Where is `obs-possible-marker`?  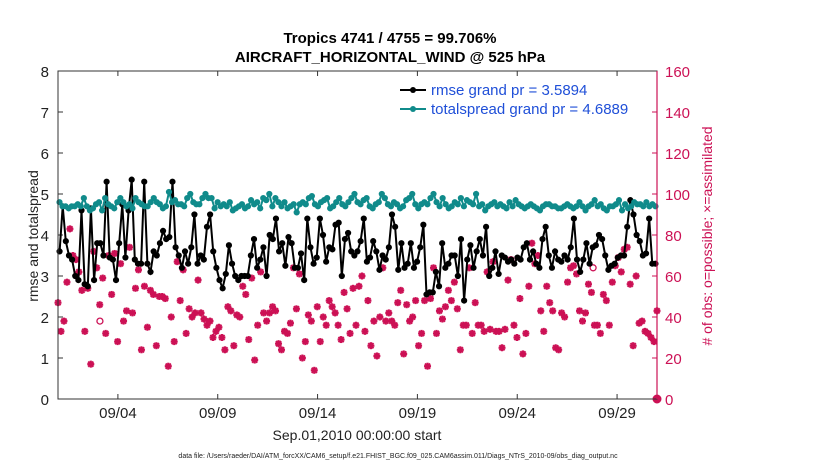 obs-possible-marker is located at coordinates (100, 321).